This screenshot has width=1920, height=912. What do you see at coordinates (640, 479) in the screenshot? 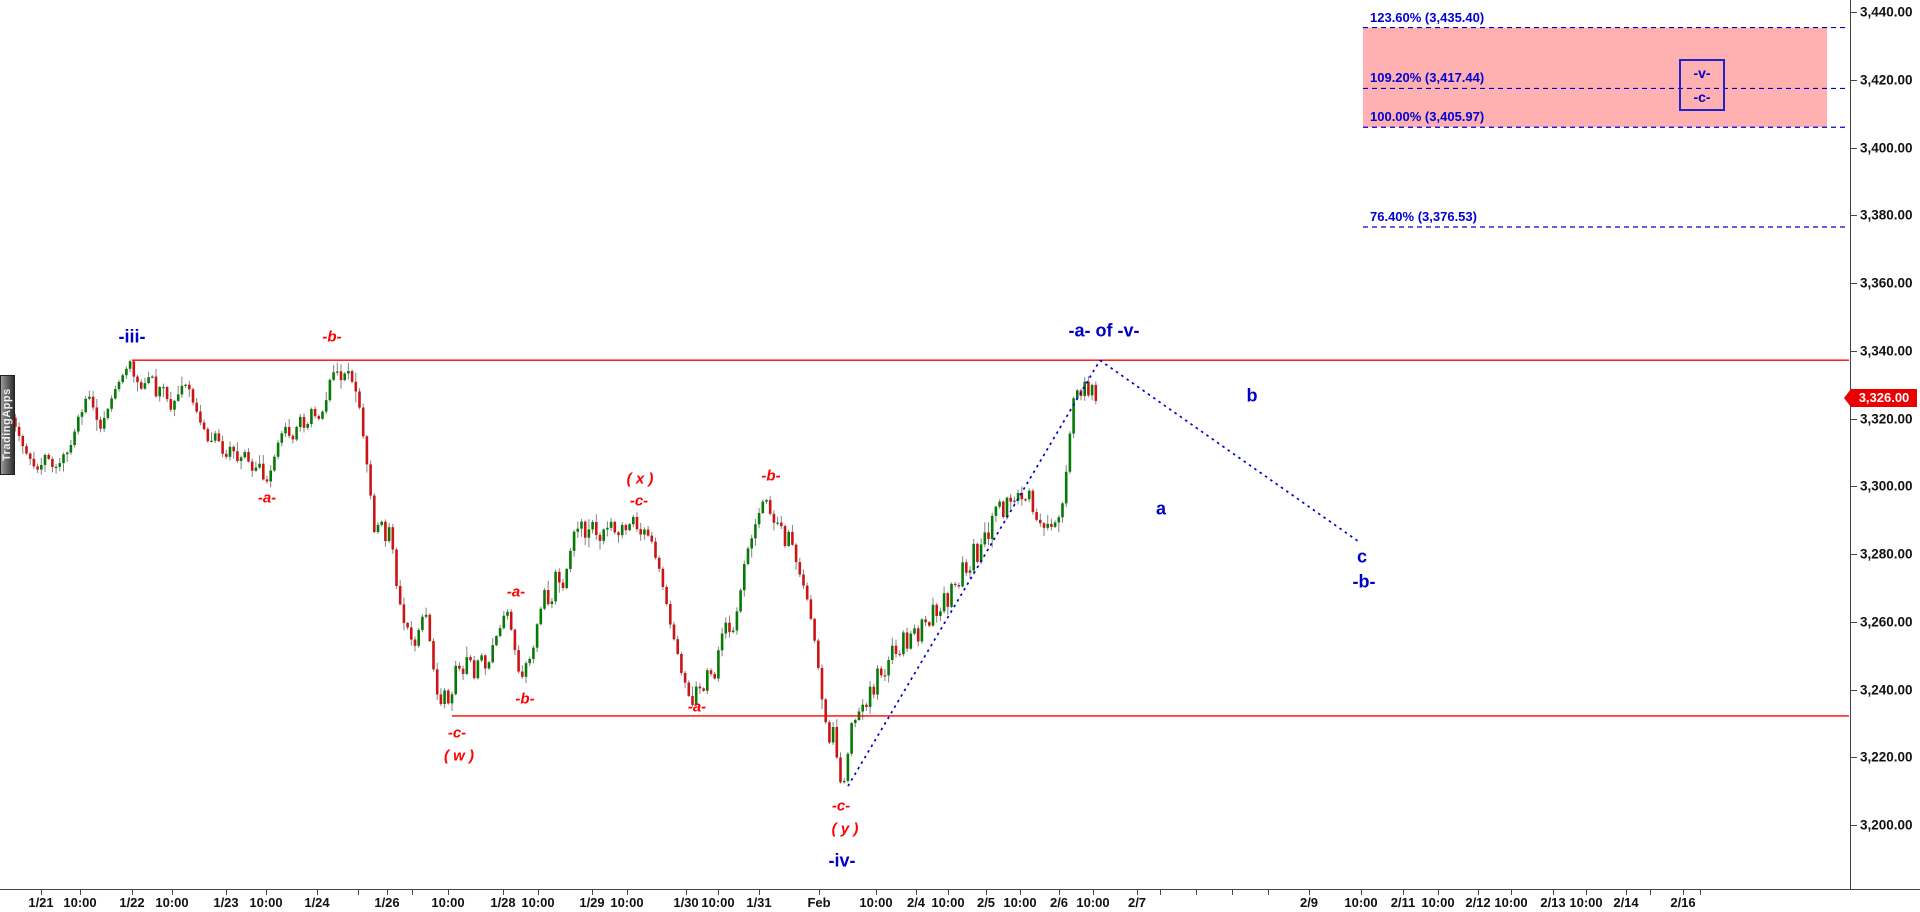
I see `wave-label: ( x )` at bounding box center [640, 479].